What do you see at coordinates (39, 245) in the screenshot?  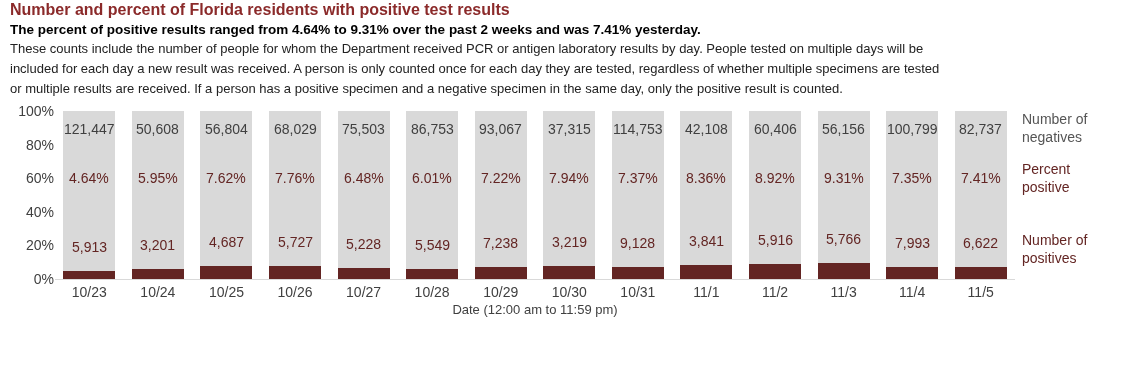 I see `y-tick-label: 20%` at bounding box center [39, 245].